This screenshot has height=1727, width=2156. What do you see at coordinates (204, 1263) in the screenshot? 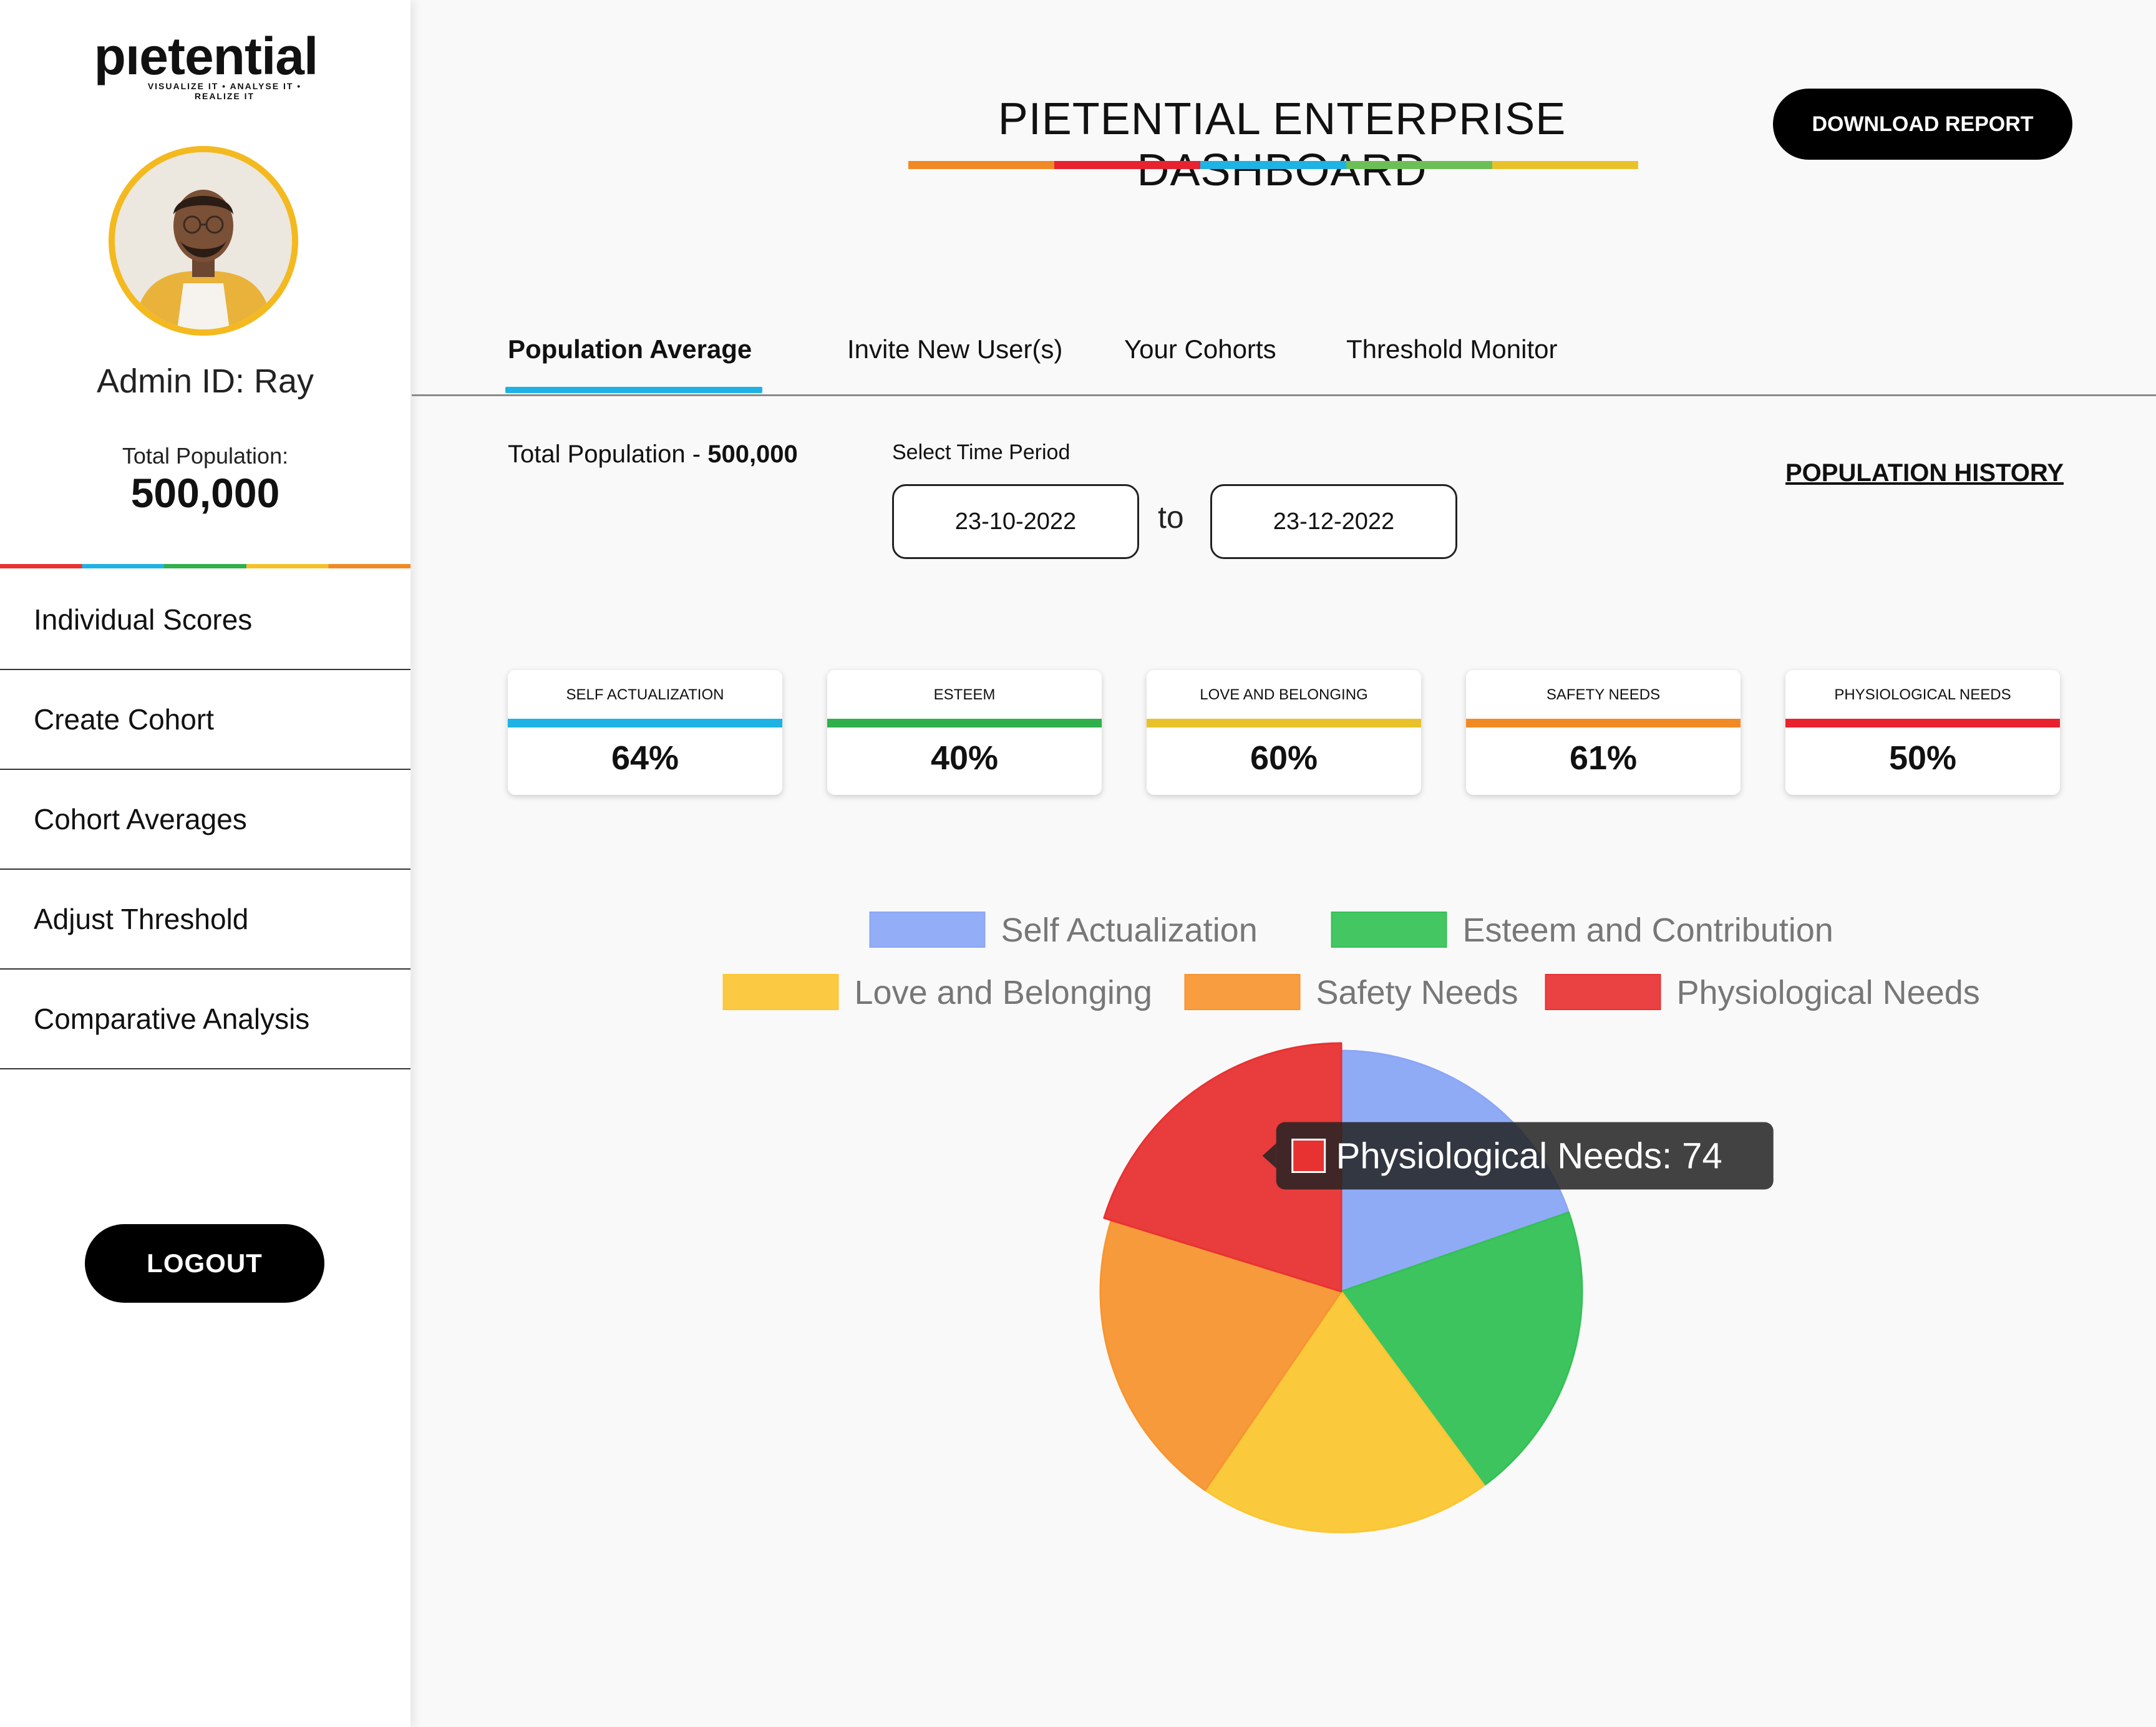
I see `logout-button: LOGOUT` at bounding box center [204, 1263].